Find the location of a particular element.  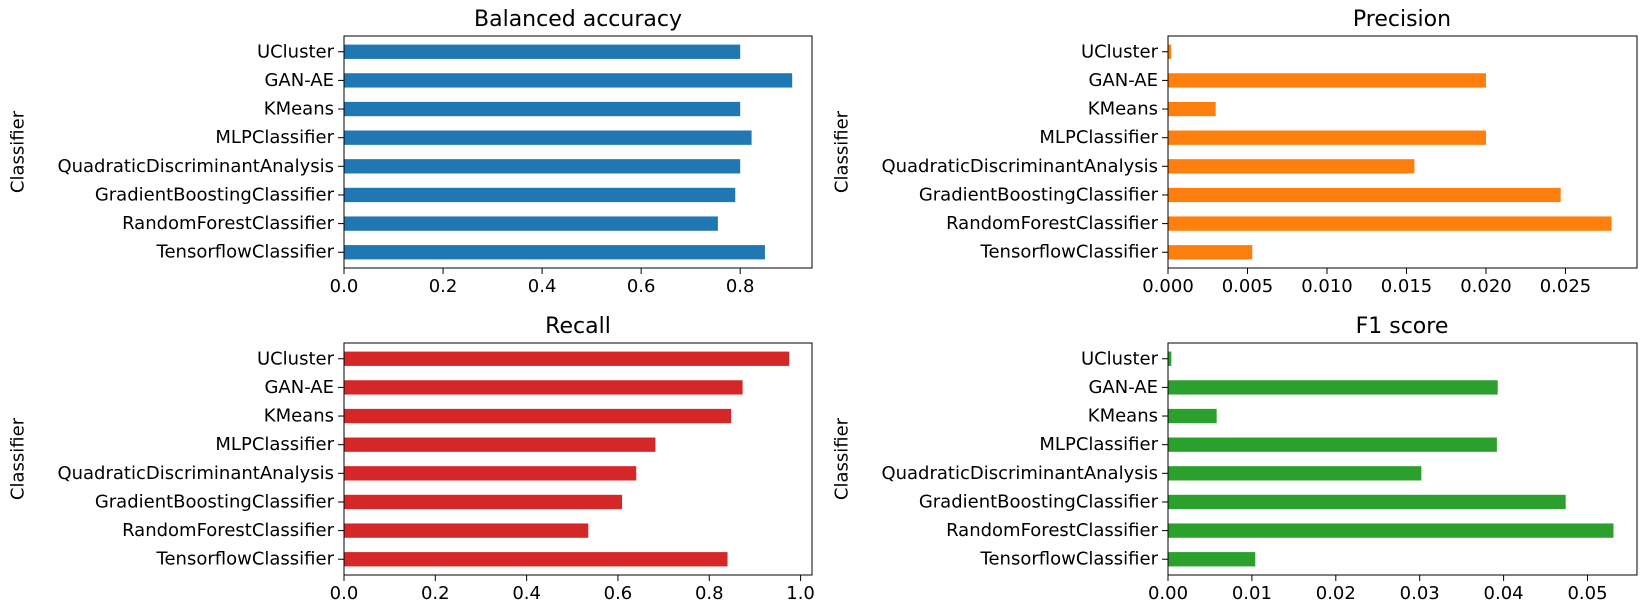

recall-x-tick-label-3: 0.6 is located at coordinates (618, 593).